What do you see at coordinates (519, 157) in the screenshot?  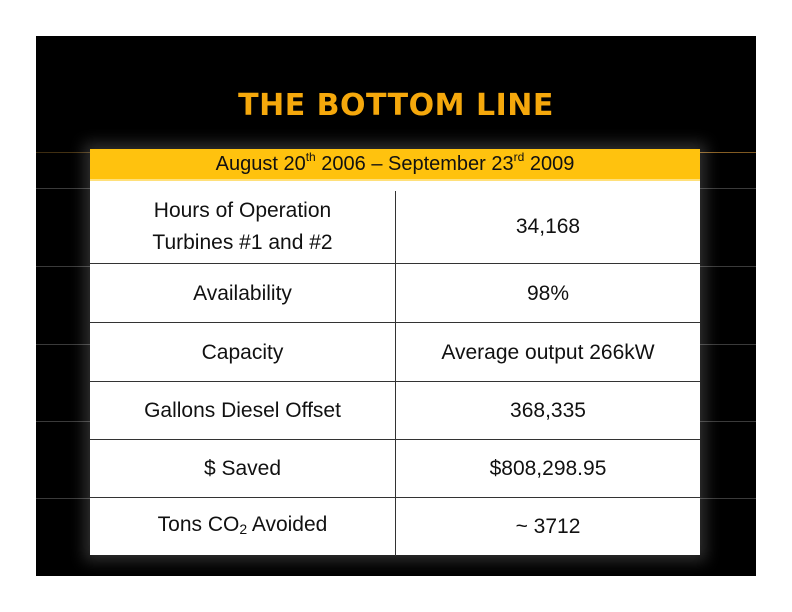 I see `date-range-end-ordinal: rd` at bounding box center [519, 157].